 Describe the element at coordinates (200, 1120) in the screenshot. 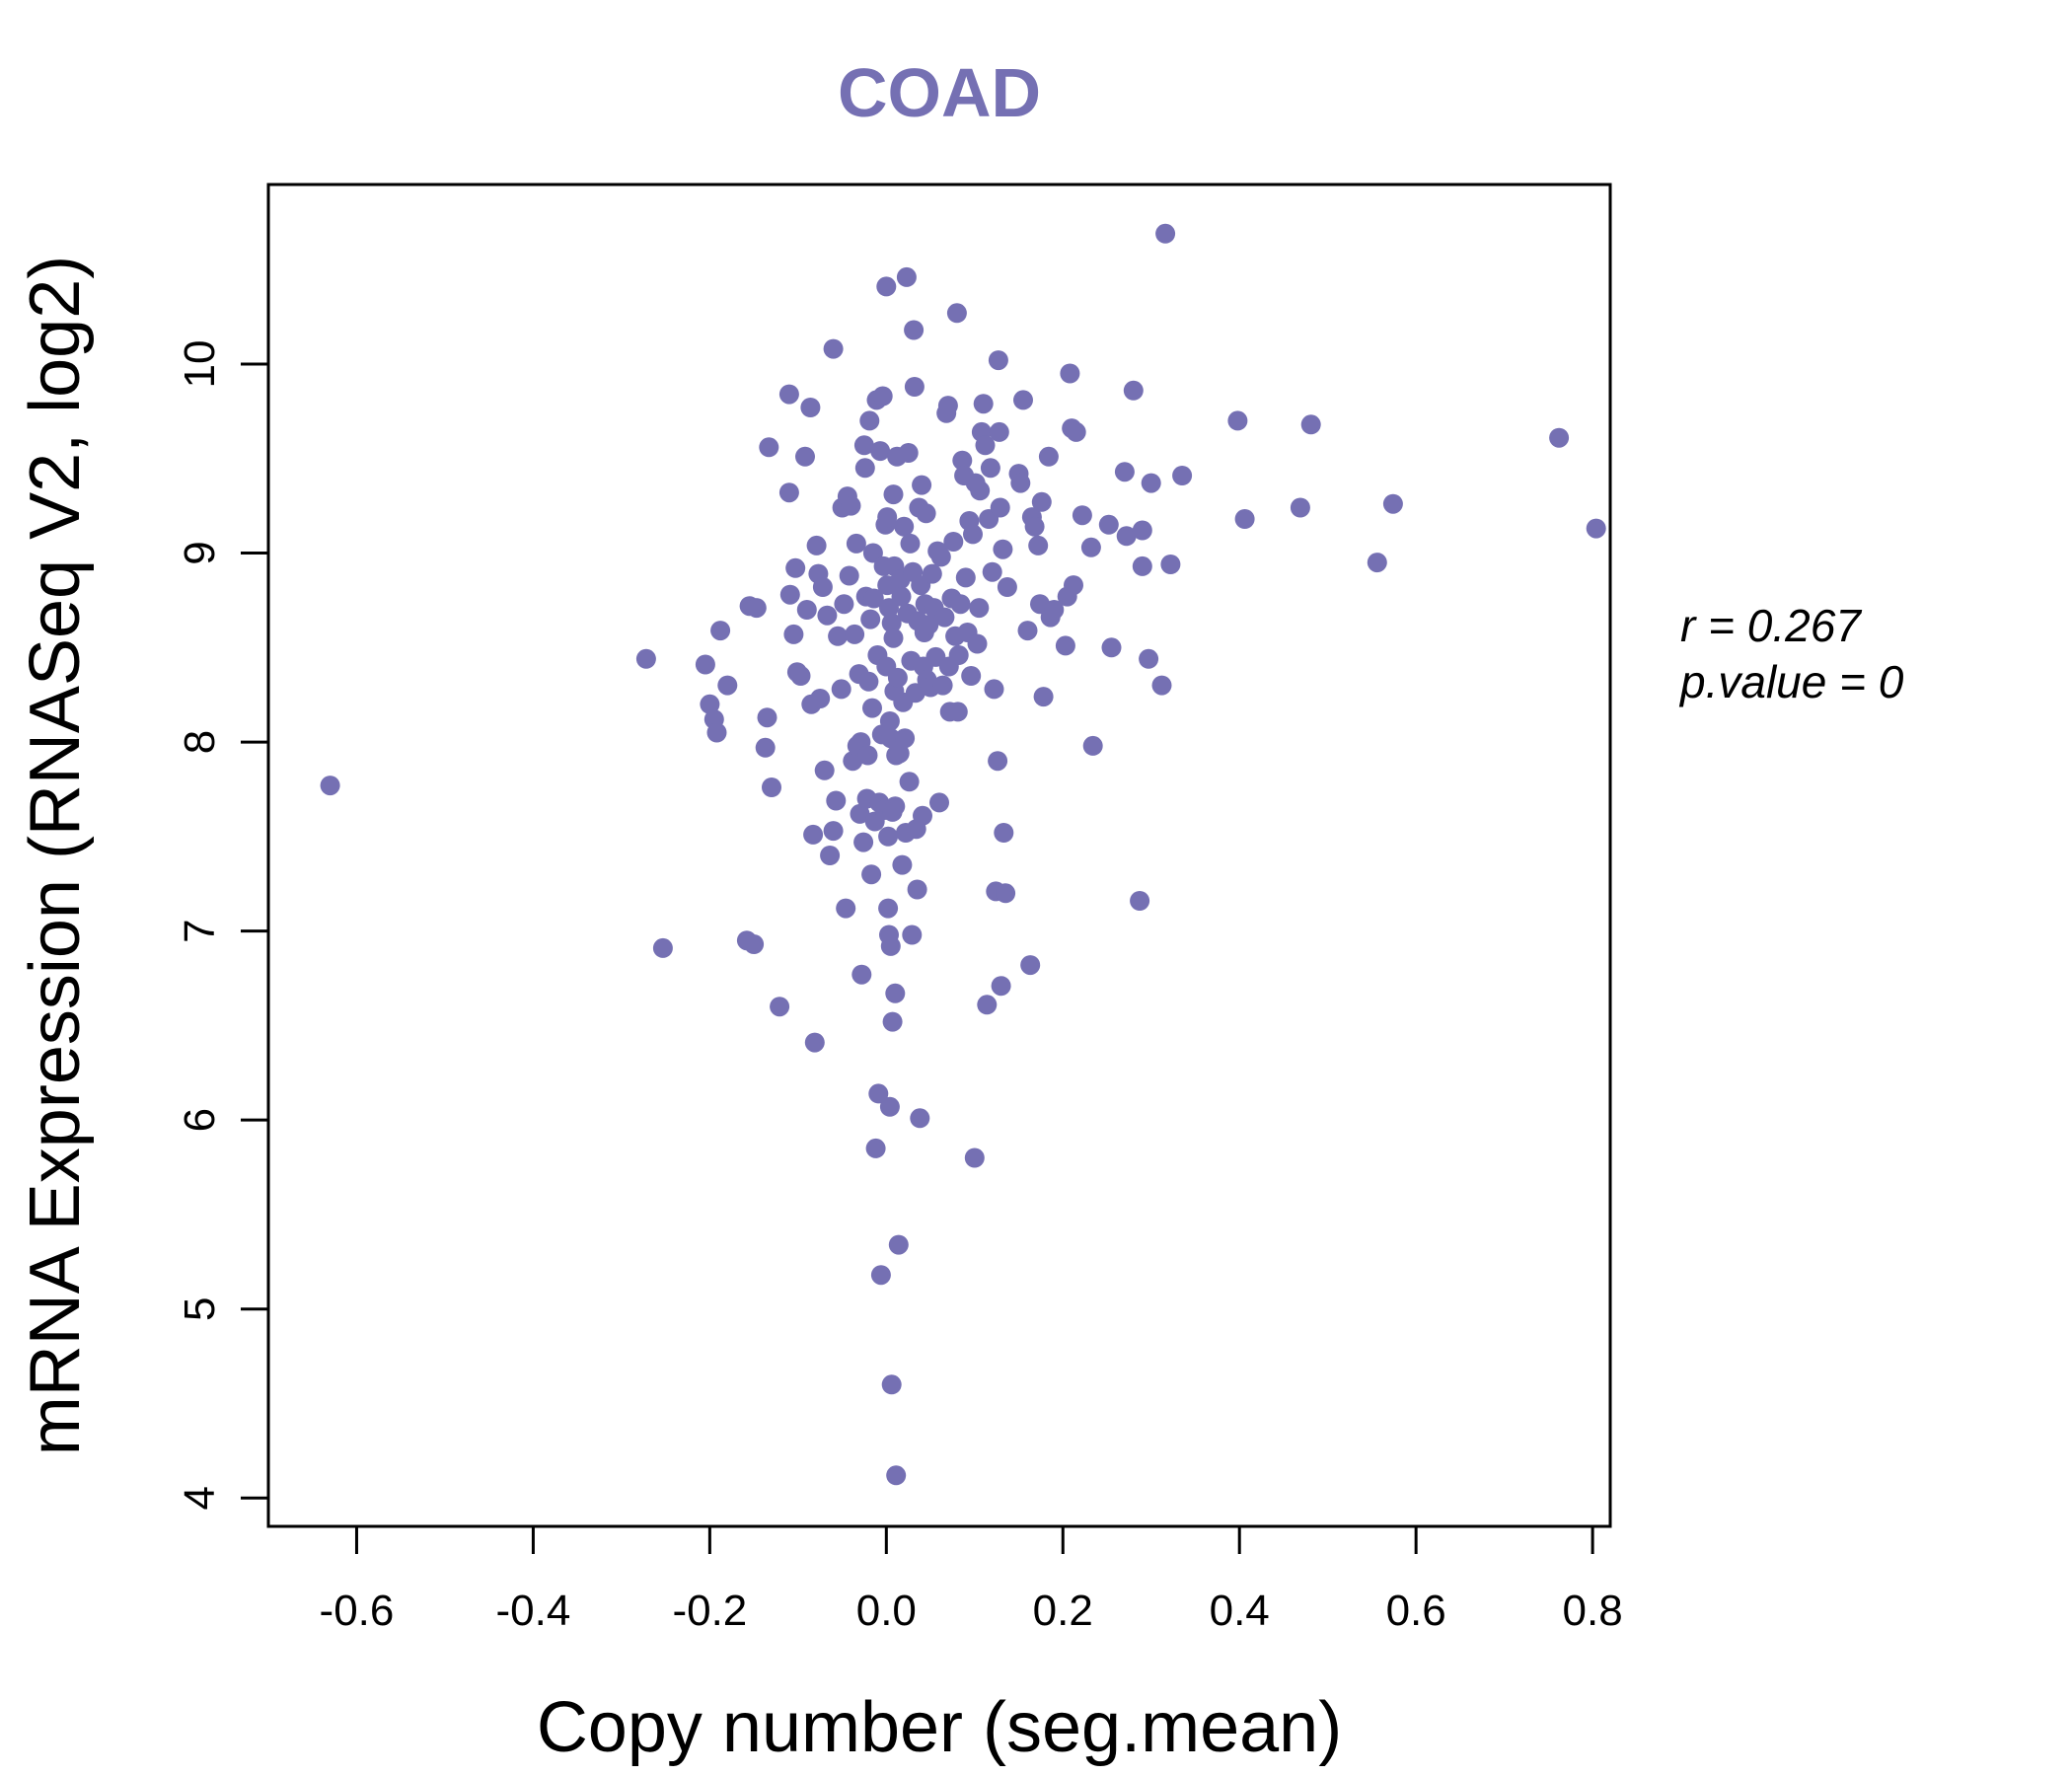

I see `y-tick-label: 6` at that location.